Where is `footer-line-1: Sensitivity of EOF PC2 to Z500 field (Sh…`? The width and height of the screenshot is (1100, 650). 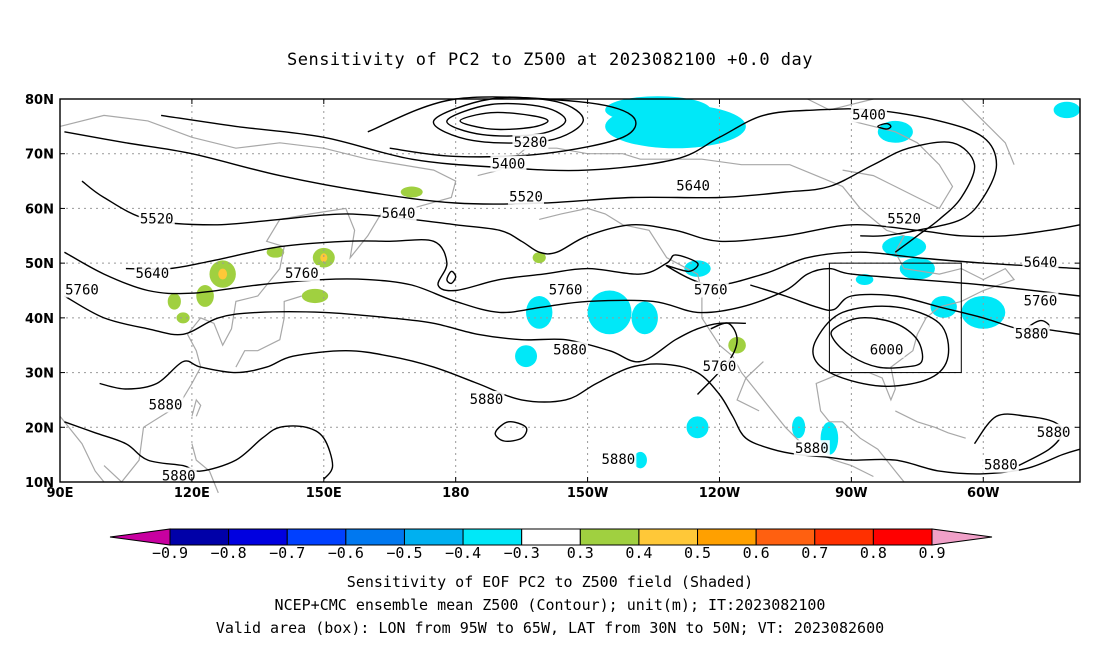 footer-line-1: Sensitivity of EOF PC2 to Z500 field (Sh… is located at coordinates (550, 582).